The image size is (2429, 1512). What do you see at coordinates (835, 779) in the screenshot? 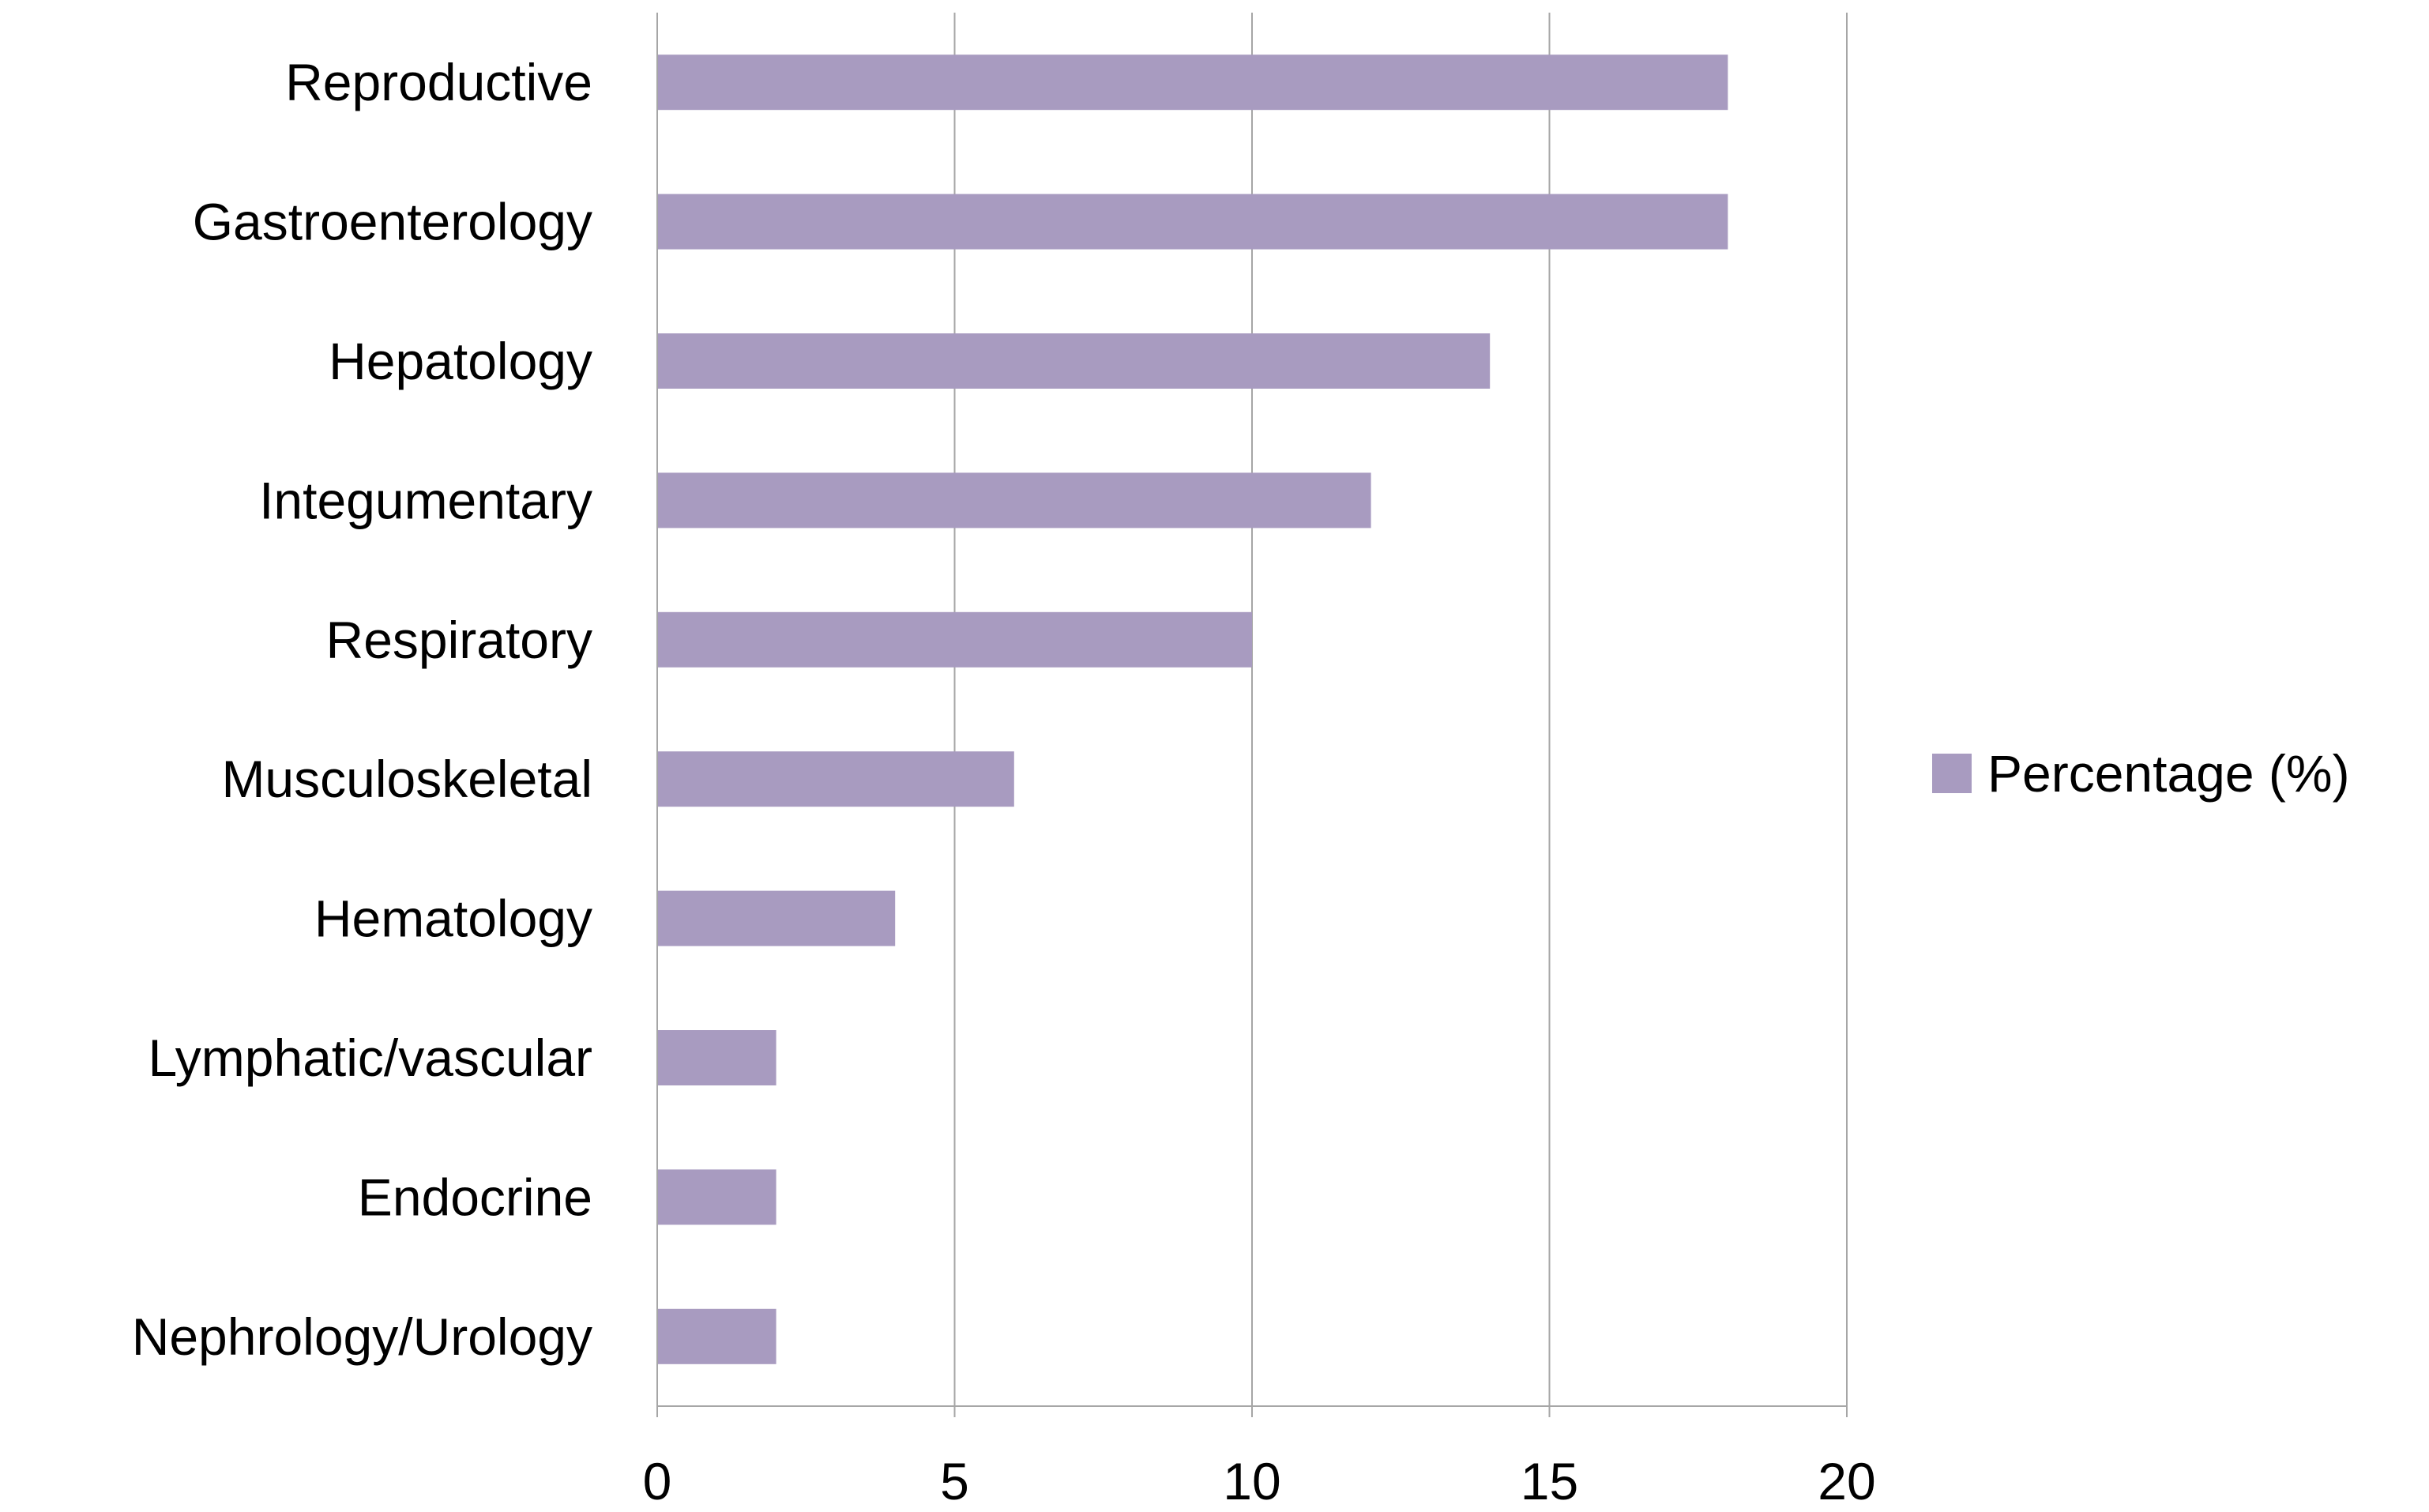
I see `bar-musculoskeletal` at bounding box center [835, 779].